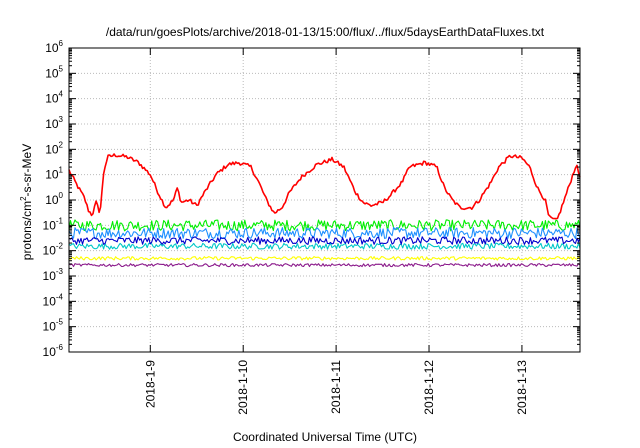  Describe the element at coordinates (53, 275) in the screenshot. I see `y-tick-label: 10⁻³` at that location.